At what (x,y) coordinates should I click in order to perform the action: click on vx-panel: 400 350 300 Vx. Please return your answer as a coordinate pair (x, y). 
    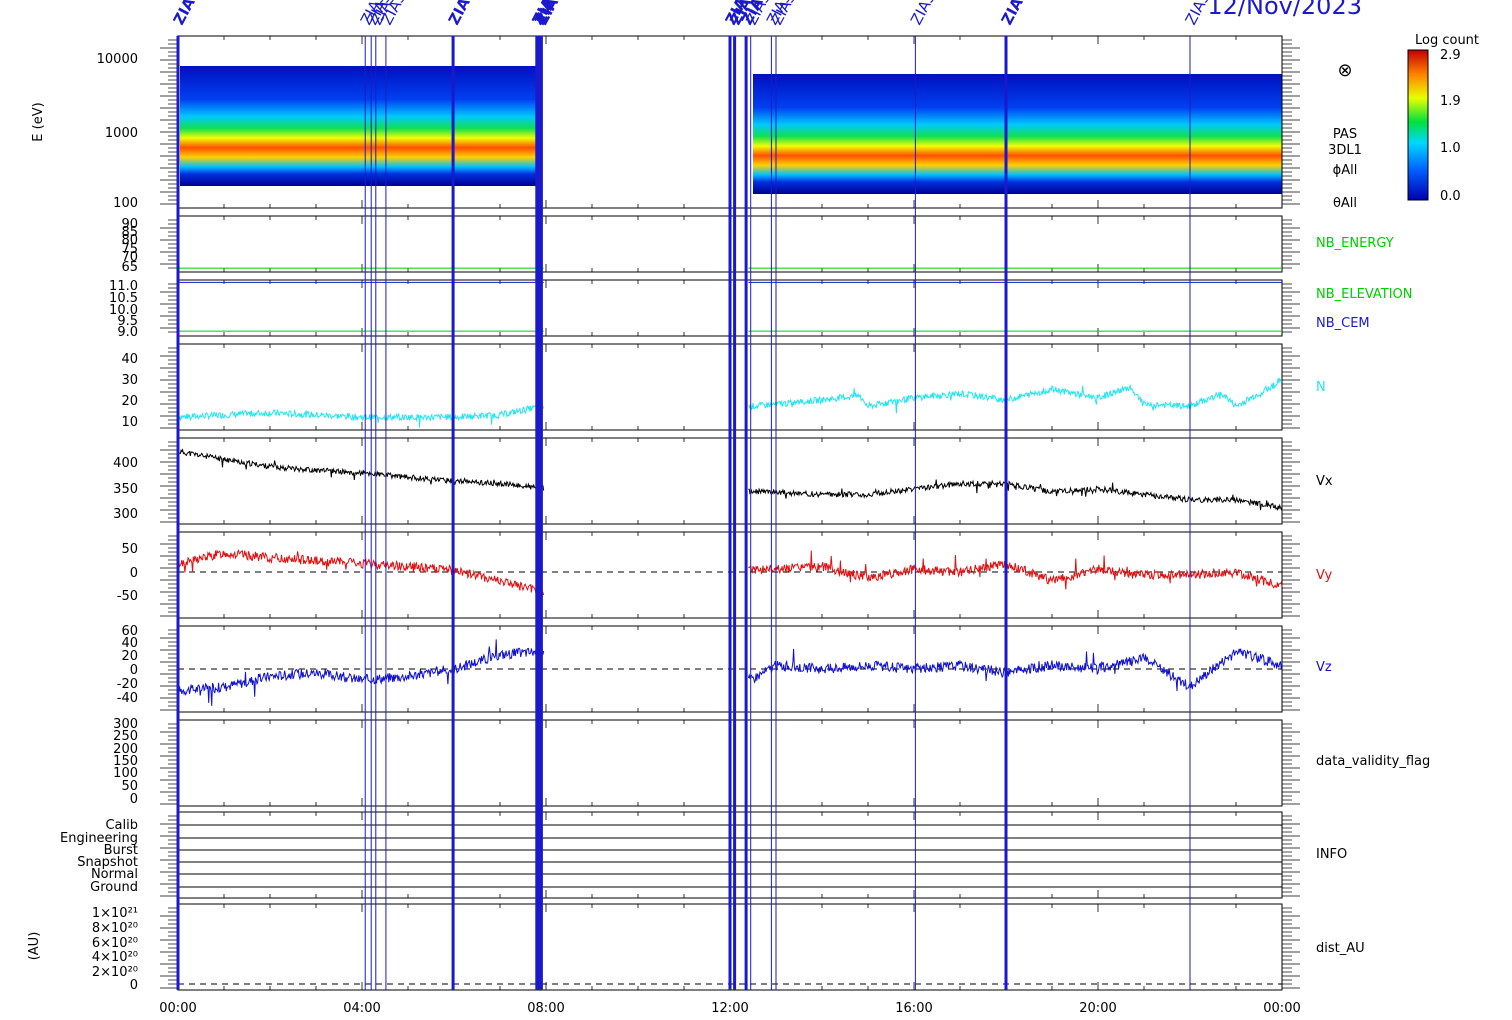
    Looking at the image, I should click on (723, 481).